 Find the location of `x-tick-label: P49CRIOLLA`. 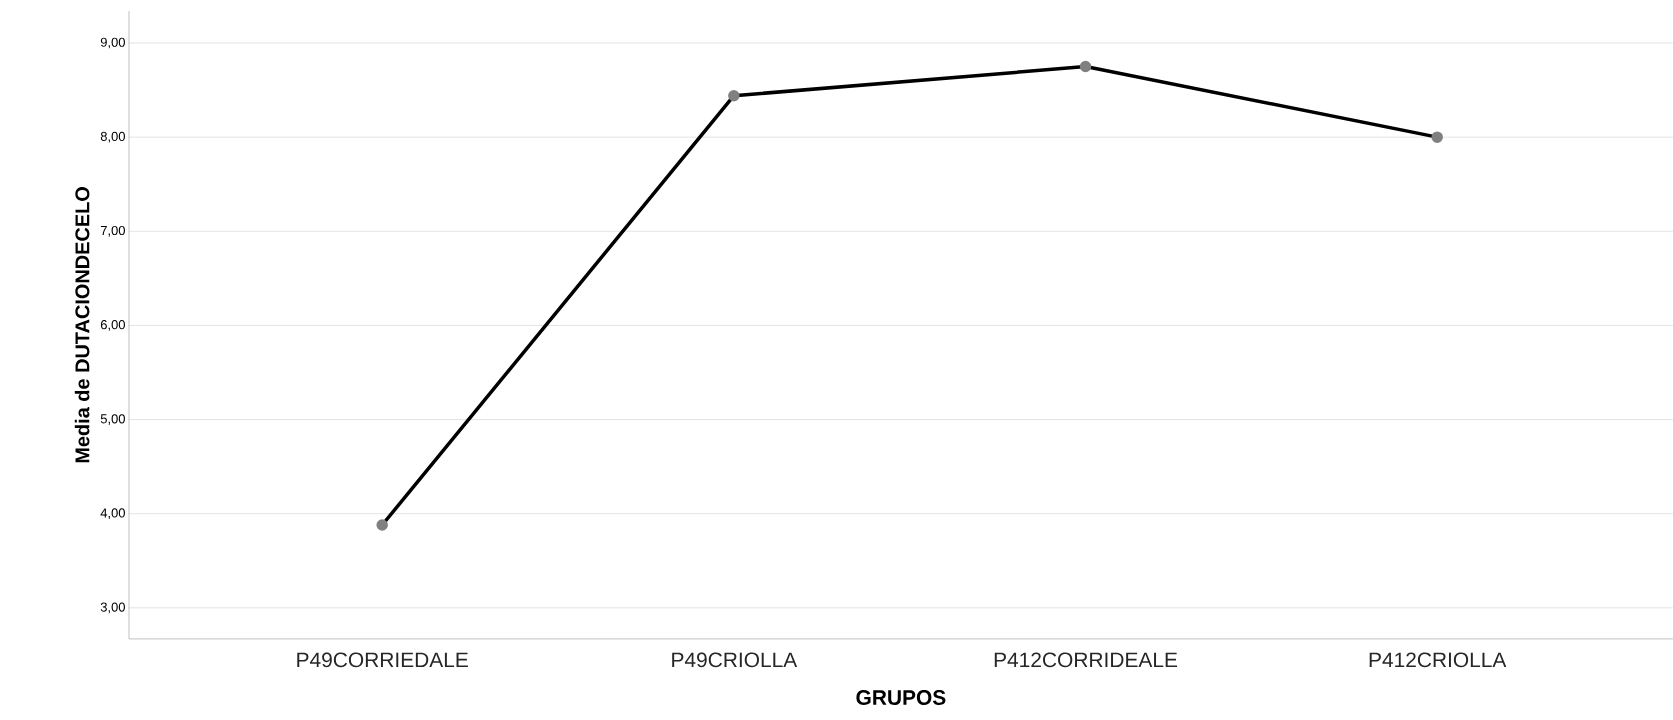

x-tick-label: P49CRIOLLA is located at coordinates (735, 660).